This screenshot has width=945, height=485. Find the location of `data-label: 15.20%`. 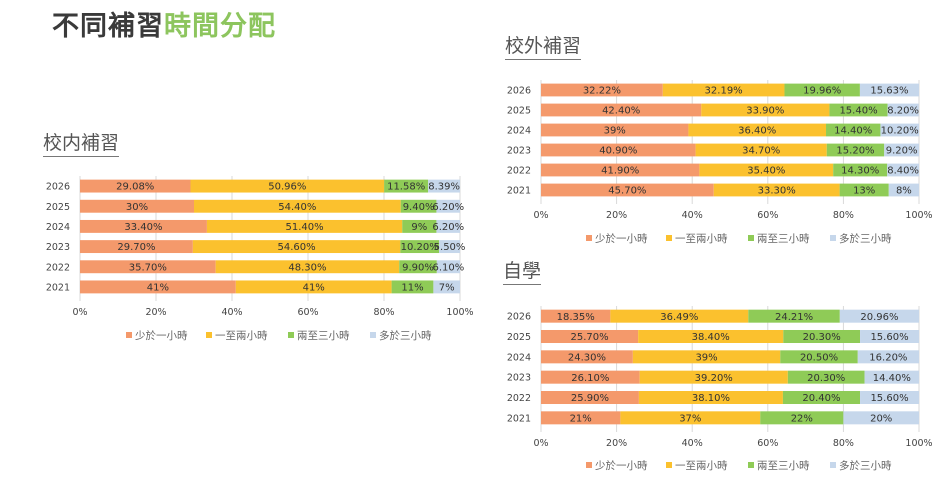

data-label: 15.20% is located at coordinates (855, 151).